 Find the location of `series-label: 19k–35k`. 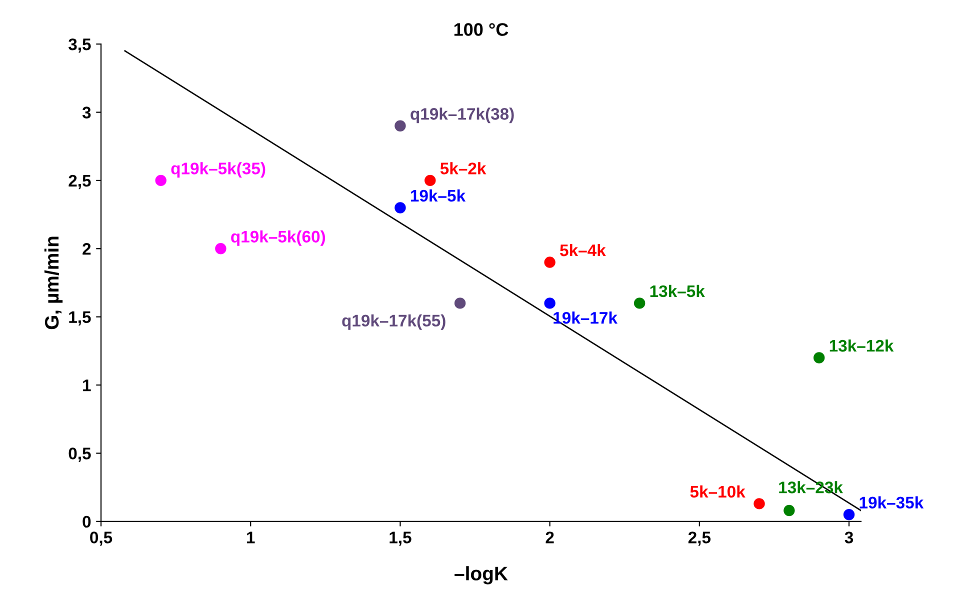

series-label: 19k–35k is located at coordinates (892, 502).